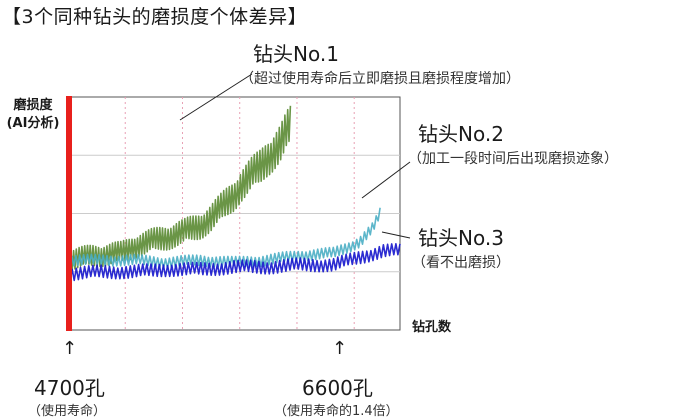 This screenshot has height=420, width=697. What do you see at coordinates (337, 388) in the screenshot?
I see `marker-label-6600: 6600孔` at bounding box center [337, 388].